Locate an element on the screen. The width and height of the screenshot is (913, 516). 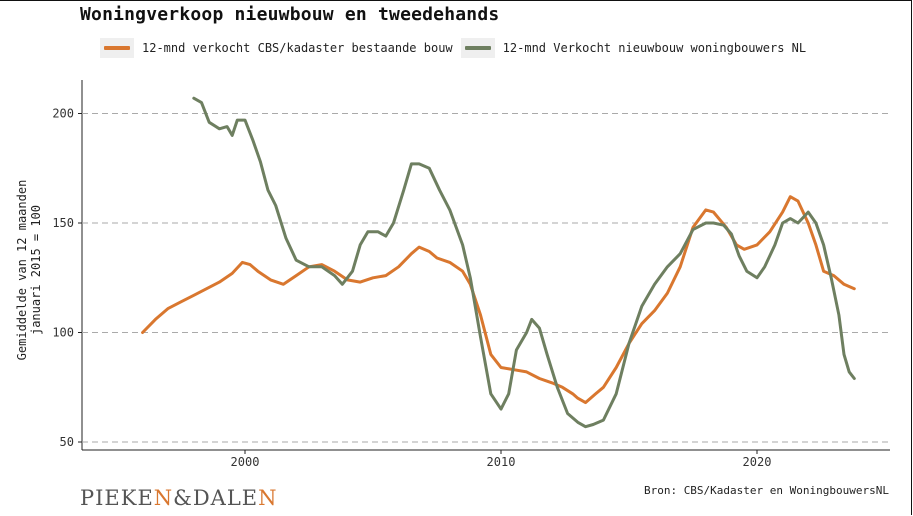
x-tick-label-2020: 2020 is located at coordinates (757, 462).